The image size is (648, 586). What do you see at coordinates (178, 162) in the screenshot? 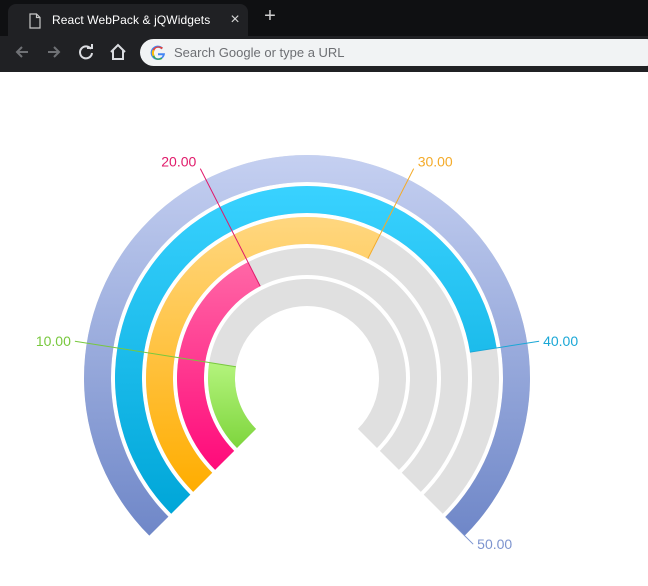
I see `value-label: 20.00` at bounding box center [178, 162].